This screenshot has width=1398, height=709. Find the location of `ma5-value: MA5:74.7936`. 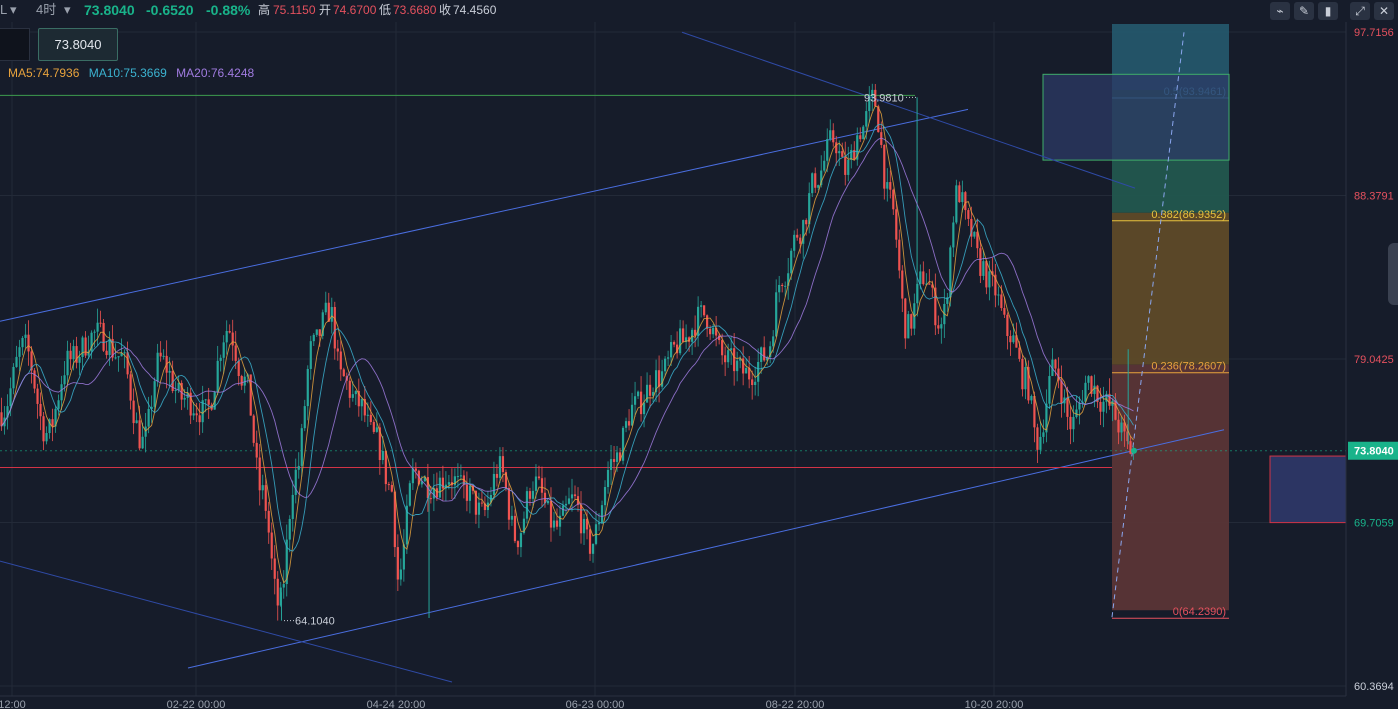

ma5-value: MA5:74.7936 is located at coordinates (44, 73).